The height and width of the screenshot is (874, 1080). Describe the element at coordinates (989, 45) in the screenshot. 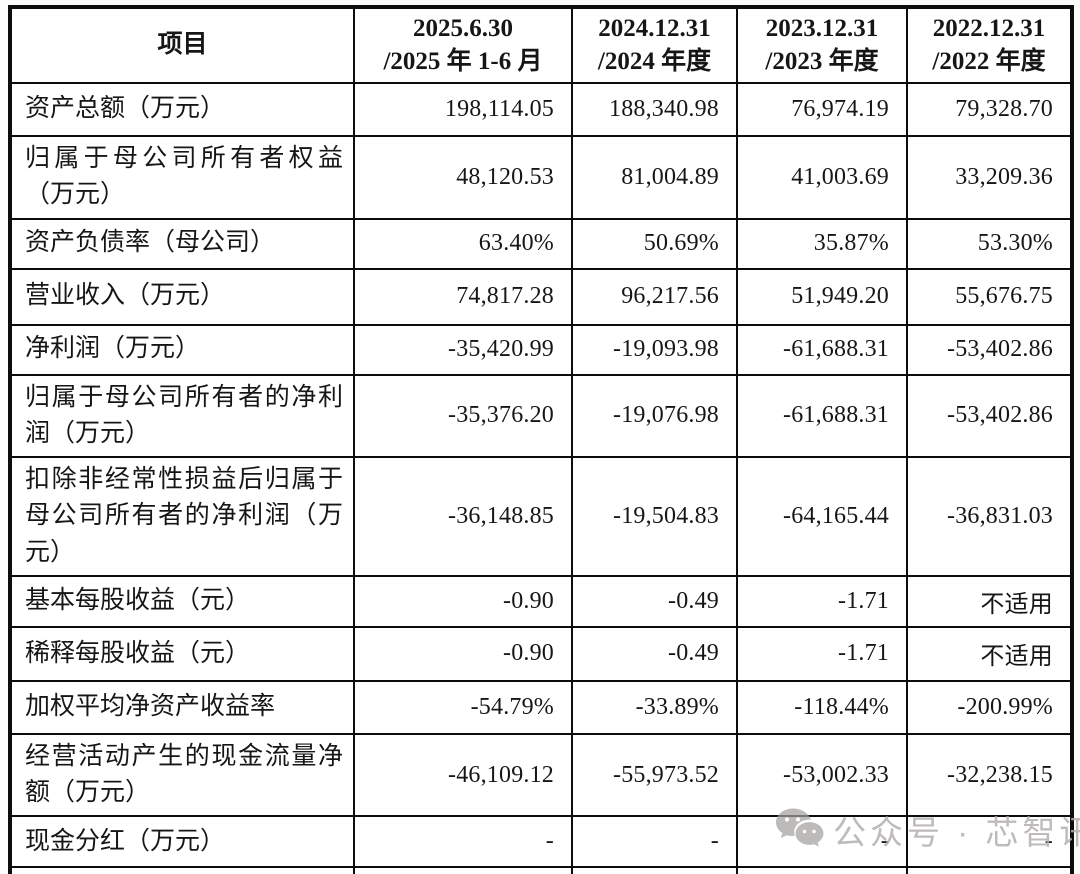

I see `column-header-2022: 2022.12.31 /2022 年度` at that location.